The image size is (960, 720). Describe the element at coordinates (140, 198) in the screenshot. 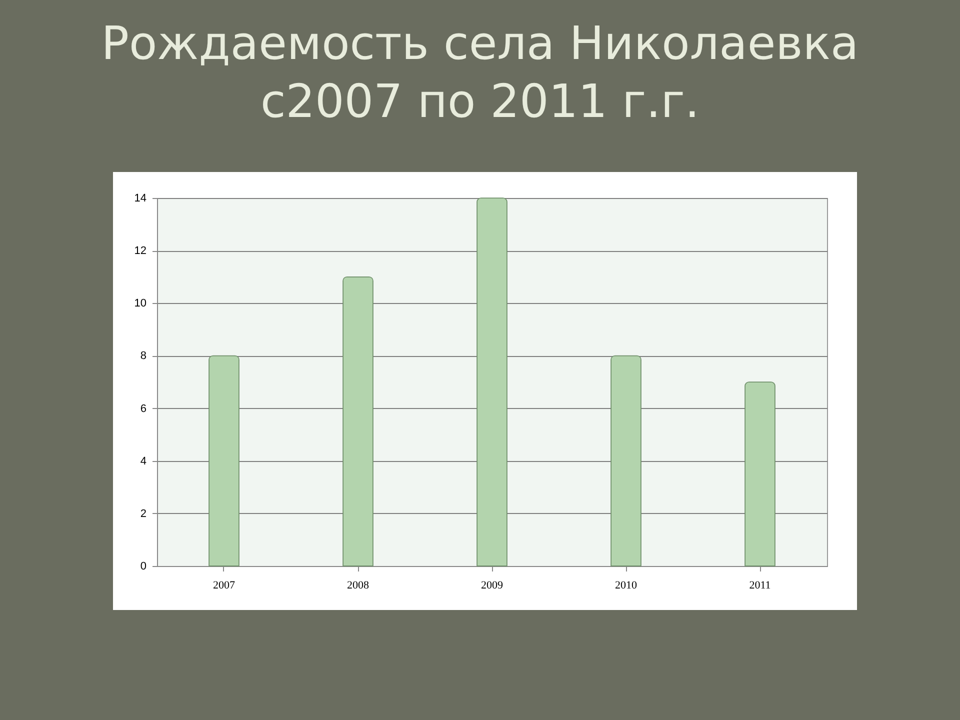

I see `y-tick-label: 14` at that location.